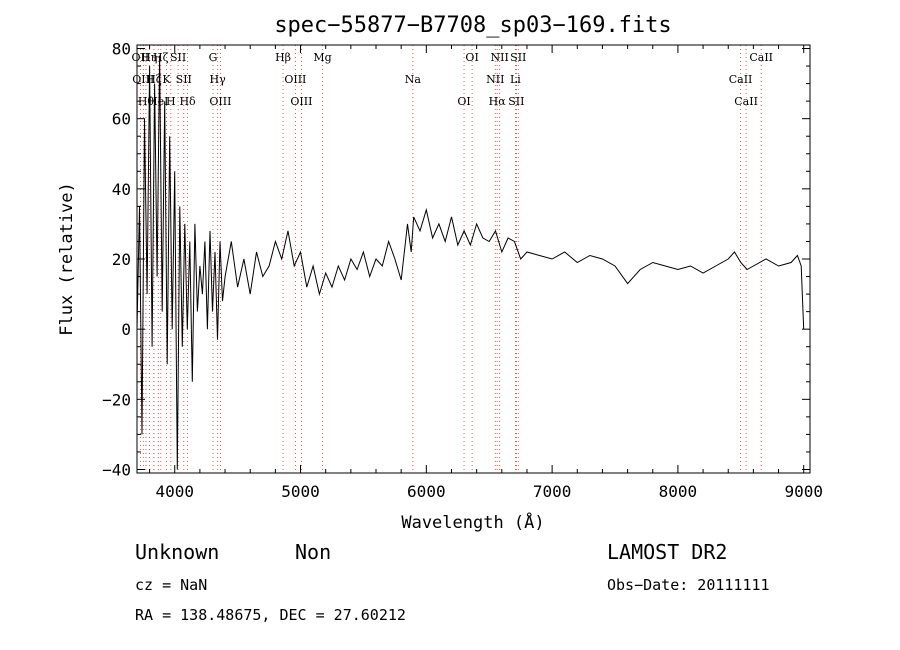 The width and height of the screenshot is (900, 650). Describe the element at coordinates (552, 491) in the screenshot. I see `x-tick-label: 7000` at that location.